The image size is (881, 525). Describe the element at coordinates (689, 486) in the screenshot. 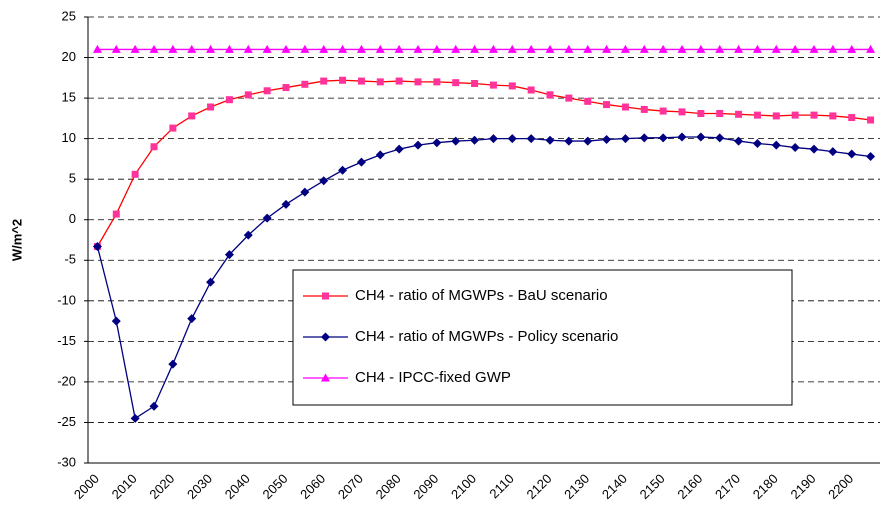

I see `x-tick-label: 2160` at that location.